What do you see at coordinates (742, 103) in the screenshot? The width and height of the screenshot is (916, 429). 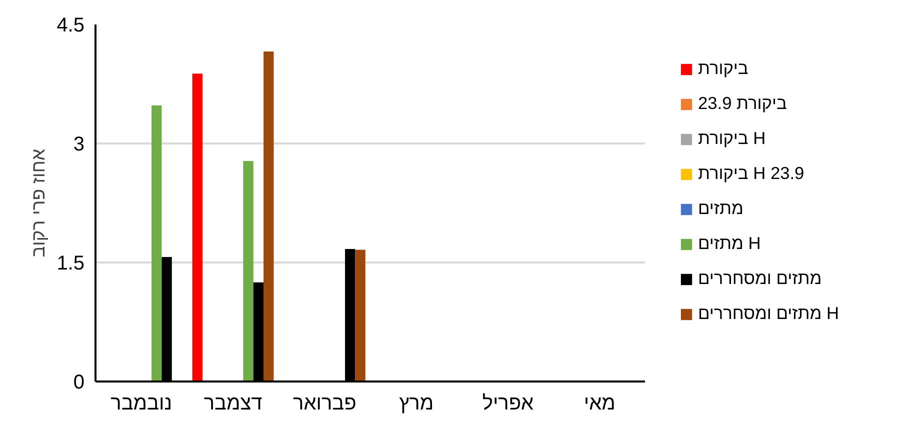 I see `legend-label: ביקורת 23.9` at bounding box center [742, 103].